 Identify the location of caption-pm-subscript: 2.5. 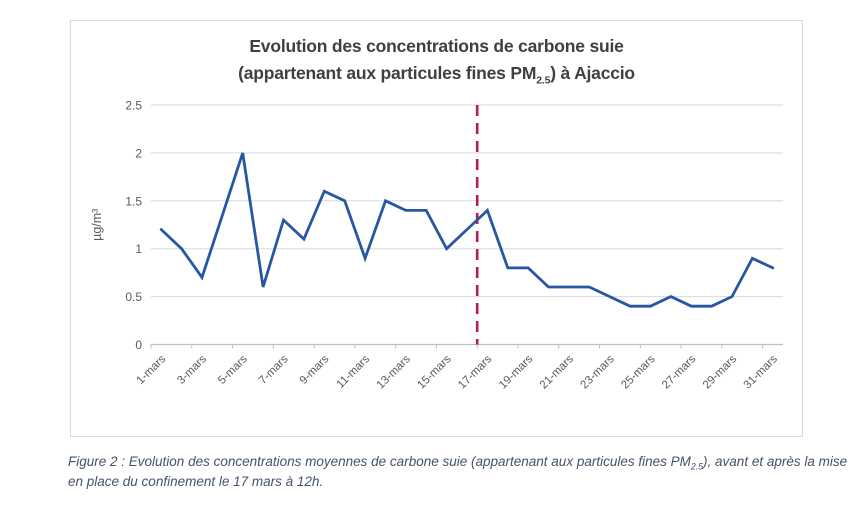
(697, 466).